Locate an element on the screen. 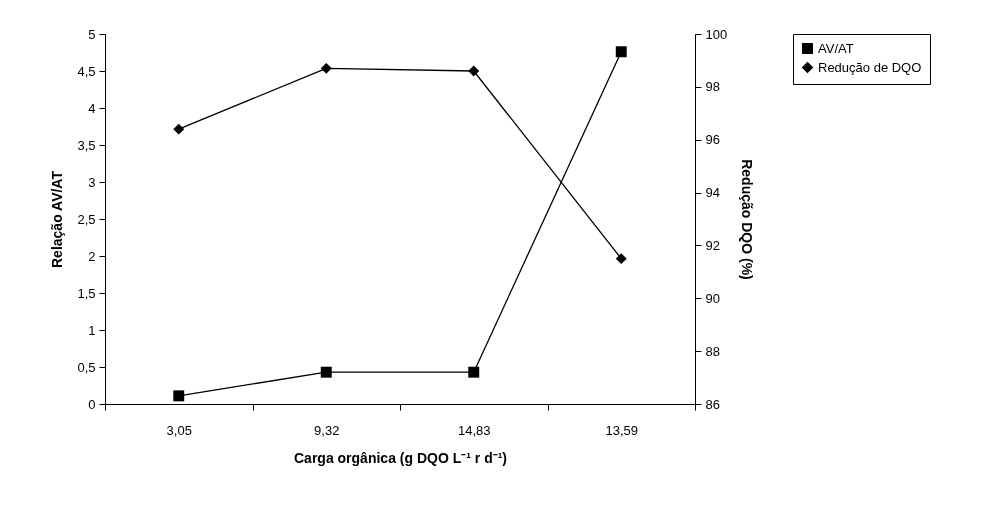 This screenshot has height=530, width=1005. x-tick-label: 14,83 is located at coordinates (474, 430).